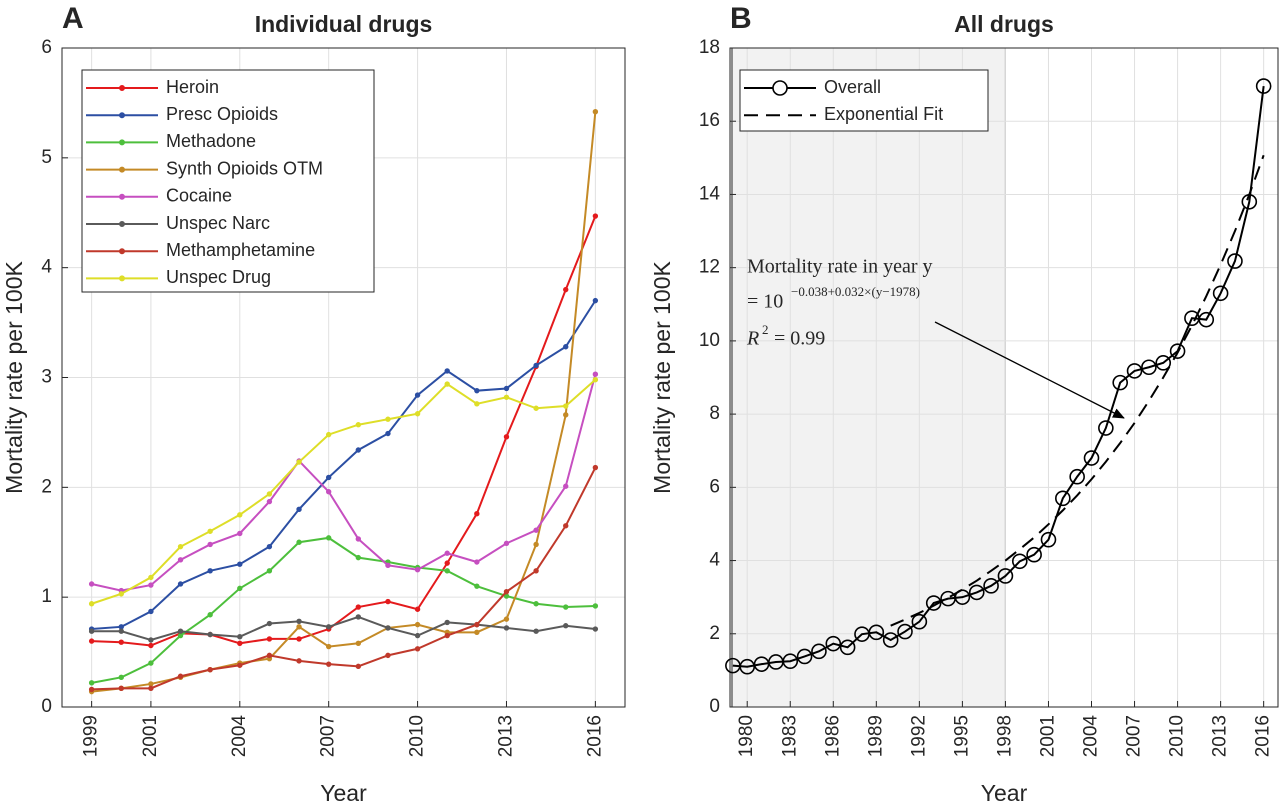 The width and height of the screenshot is (1280, 809). I want to click on x-tick-label: 1983, so click(789, 736).